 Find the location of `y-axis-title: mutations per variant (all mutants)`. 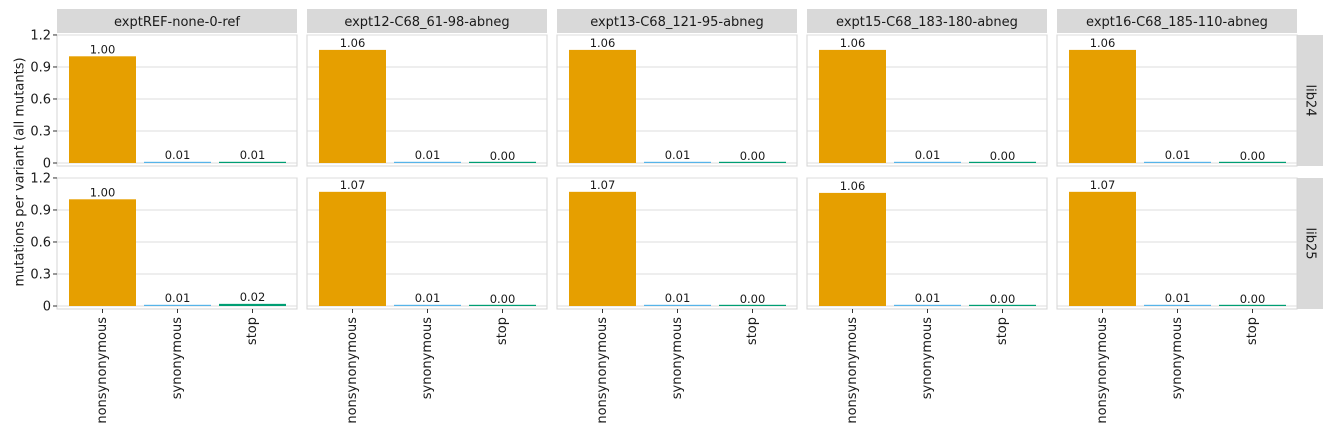

y-axis-title: mutations per variant (all mutants) is located at coordinates (20, 171).